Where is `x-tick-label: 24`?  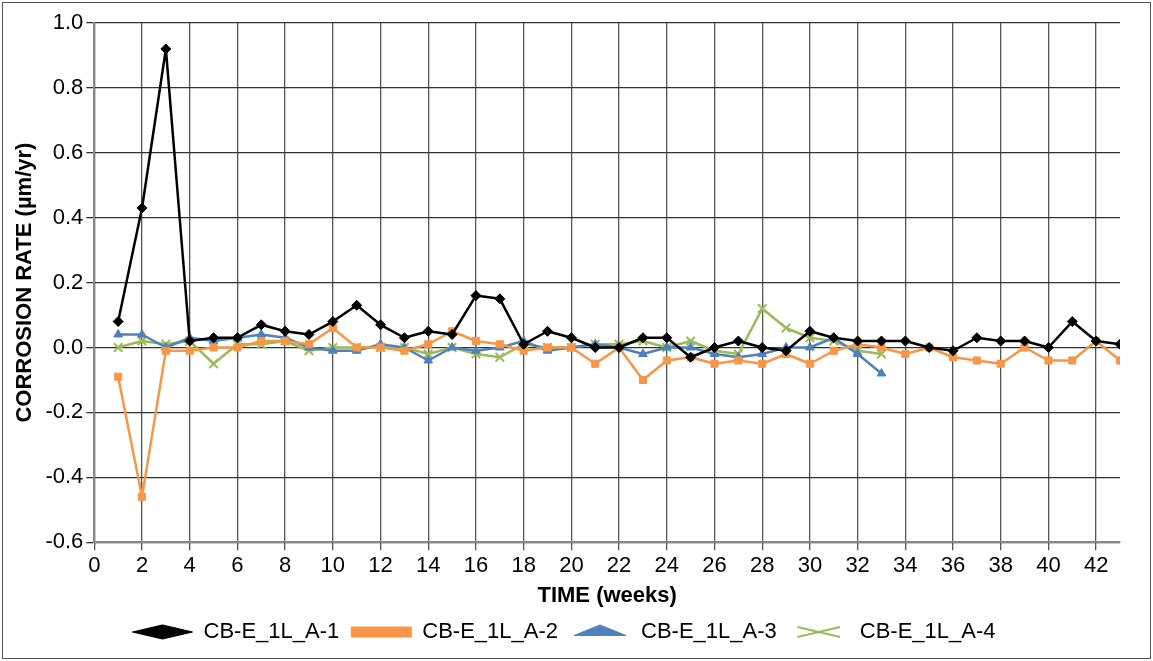 x-tick-label: 24 is located at coordinates (667, 565).